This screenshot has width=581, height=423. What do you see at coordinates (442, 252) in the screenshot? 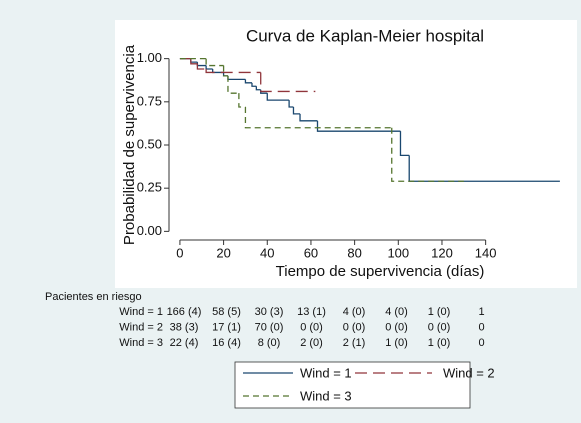
I see `x-tick-label: 120` at bounding box center [442, 252].